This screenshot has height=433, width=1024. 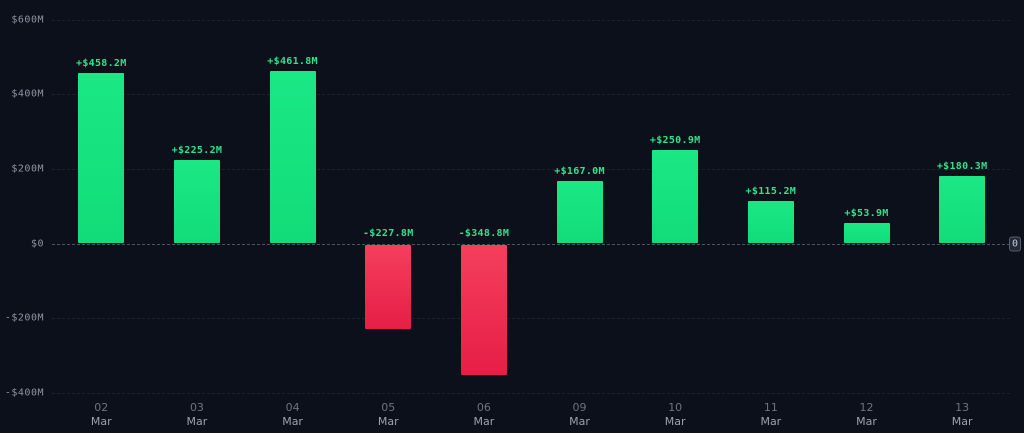 I want to click on zero-gridline, so click(x=531, y=244).